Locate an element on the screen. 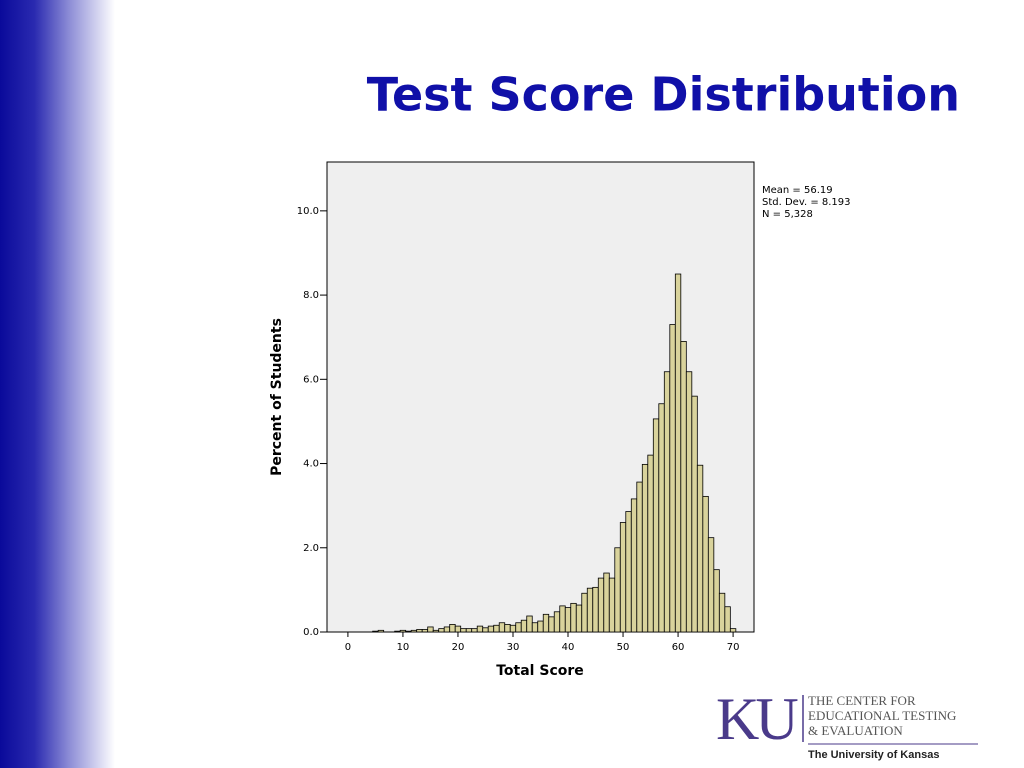 The width and height of the screenshot is (1024, 768). x-tick-label: 60 is located at coordinates (678, 647).